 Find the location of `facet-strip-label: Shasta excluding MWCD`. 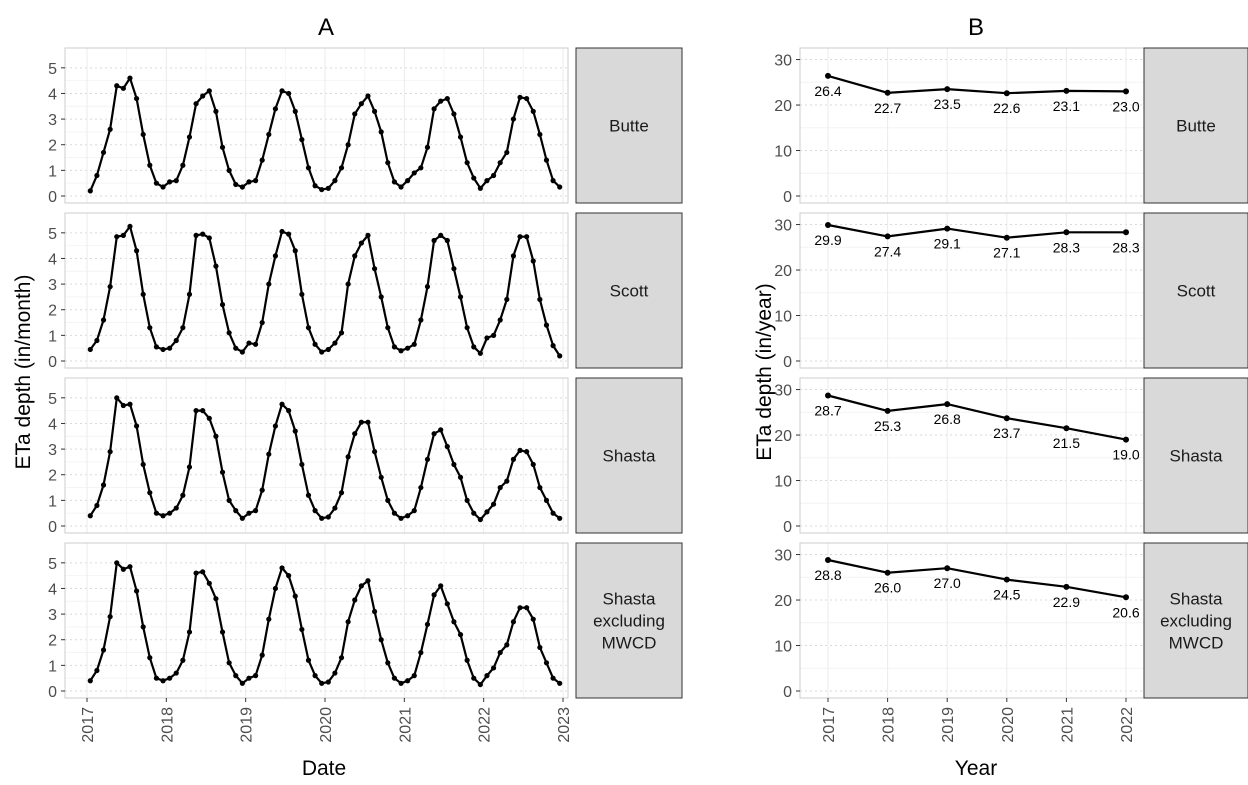

facet-strip-label: Shasta excluding MWCD is located at coordinates (1196, 621).